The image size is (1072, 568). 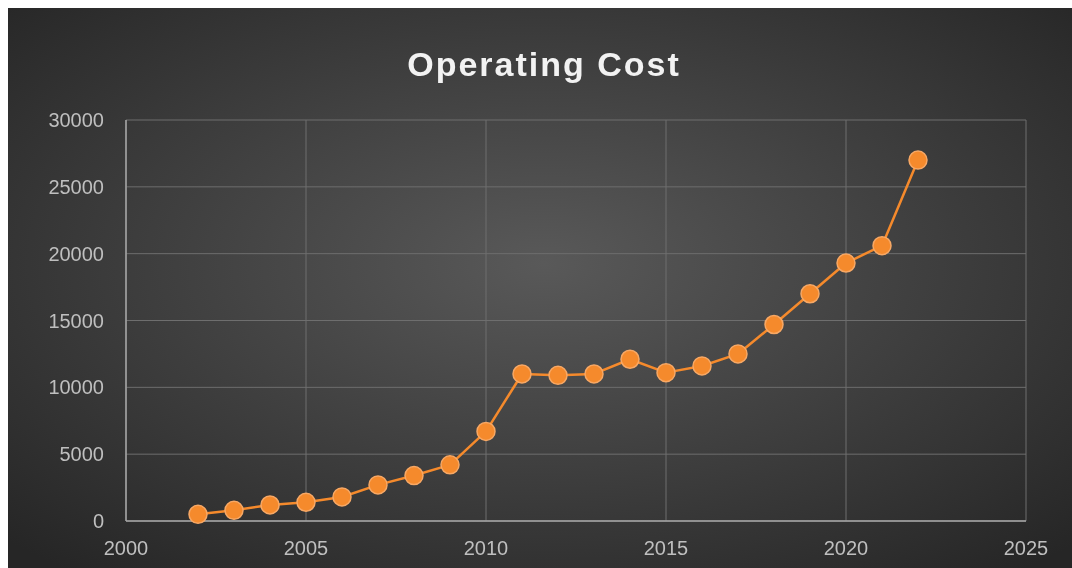 I want to click on y-tick-label: 20000, so click(x=76, y=253).